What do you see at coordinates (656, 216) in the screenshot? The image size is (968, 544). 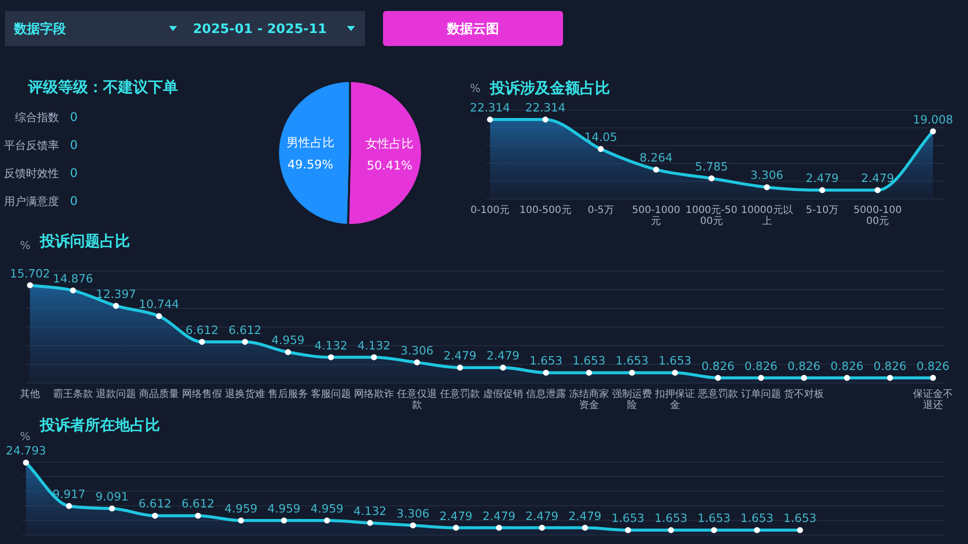 I see `x-tick-label: 500-1000元` at bounding box center [656, 216].